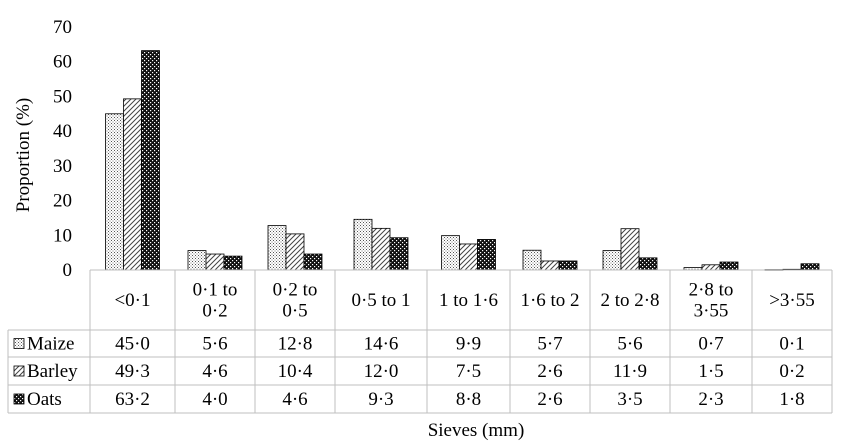  What do you see at coordinates (62, 235) in the screenshot?
I see `y-tick-label: 10` at bounding box center [62, 235].